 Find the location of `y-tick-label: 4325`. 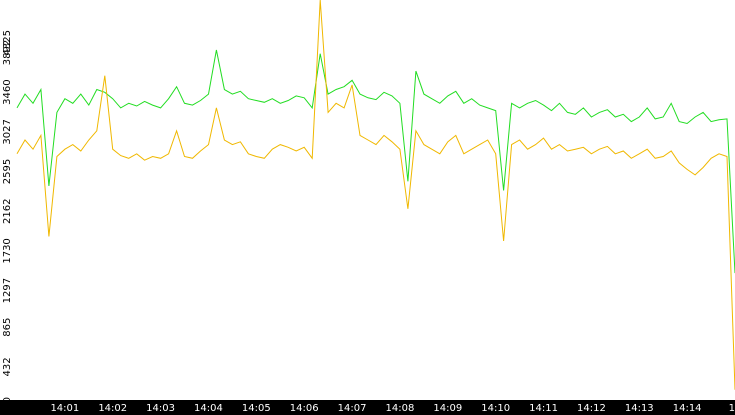

y-tick-label: 4325 is located at coordinates (7, 42).